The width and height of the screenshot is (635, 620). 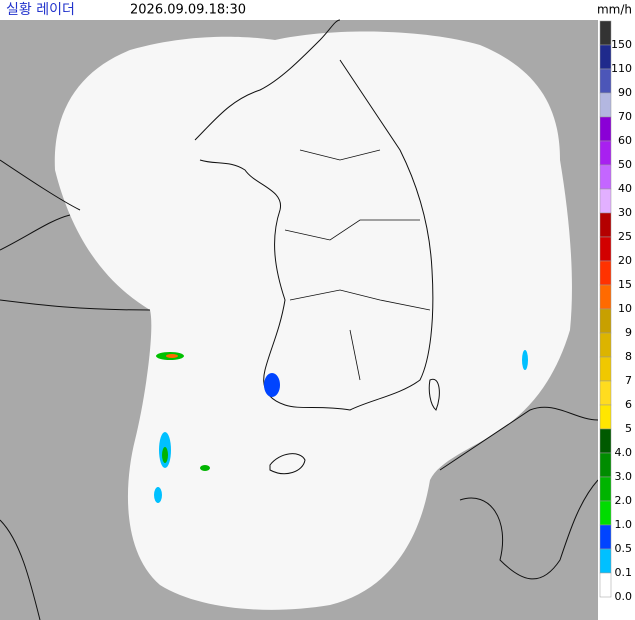 What do you see at coordinates (624, 548) in the screenshot?
I see `legend-label: 0.5` at bounding box center [624, 548].